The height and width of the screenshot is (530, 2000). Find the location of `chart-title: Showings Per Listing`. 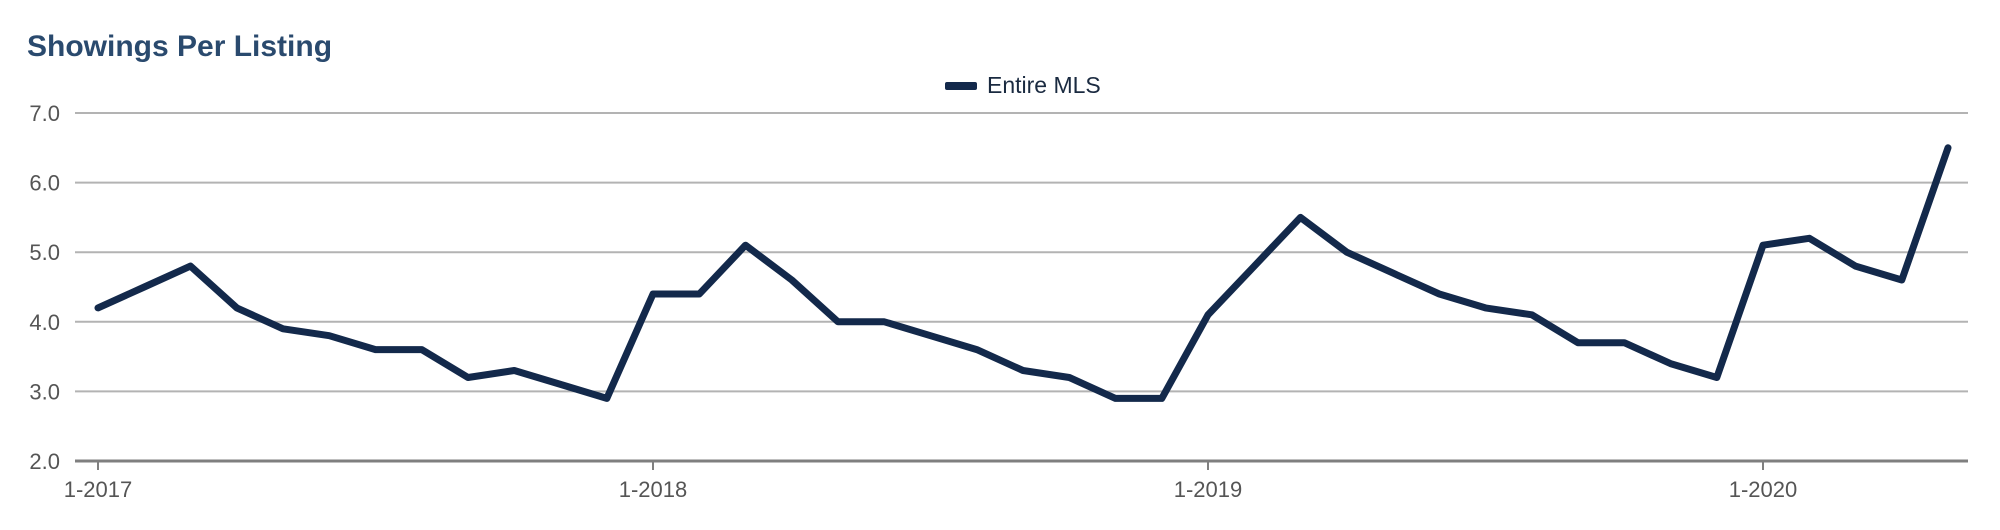

chart-title: Showings Per Listing is located at coordinates (180, 46).